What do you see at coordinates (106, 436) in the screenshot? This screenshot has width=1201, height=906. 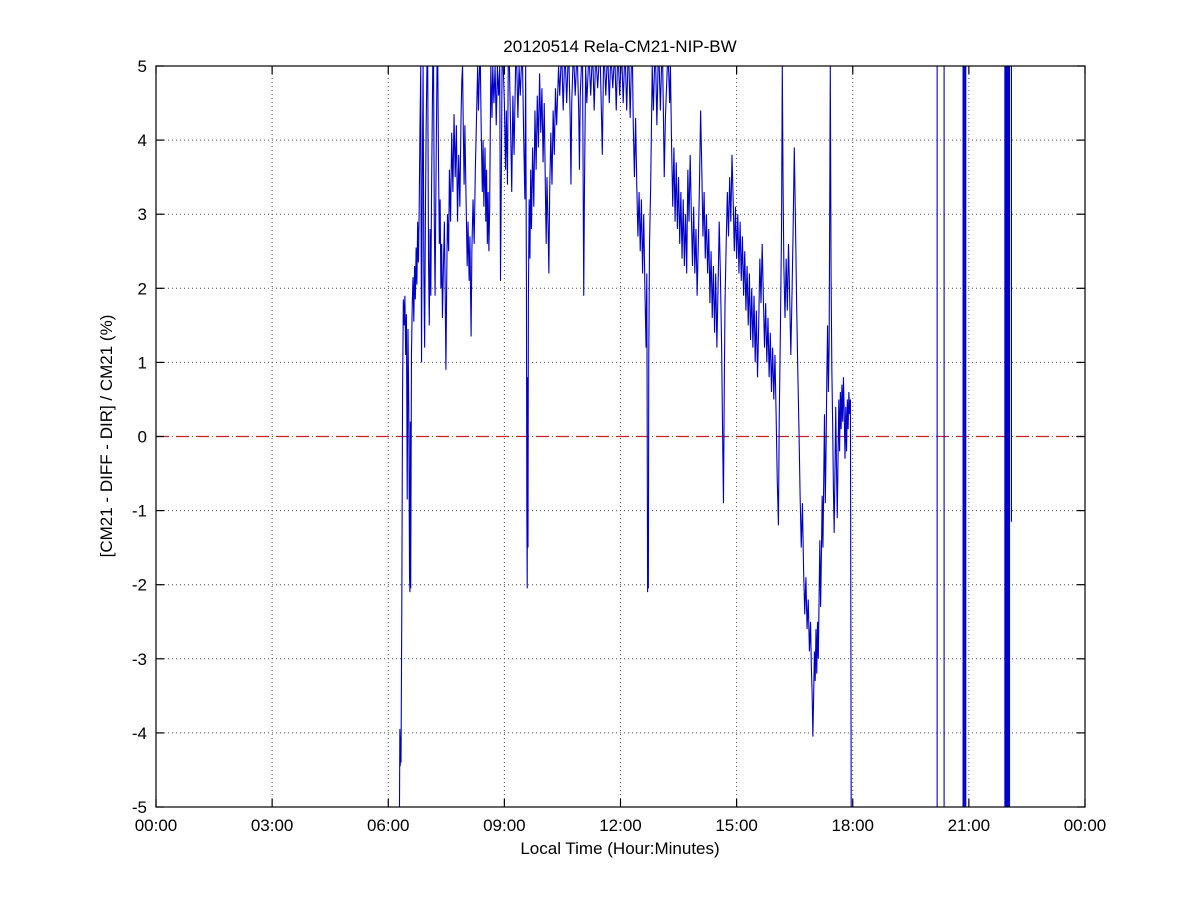 I see `y-axis-label: [CM21 - DIFF - DIR] / CM21 (%)` at bounding box center [106, 436].